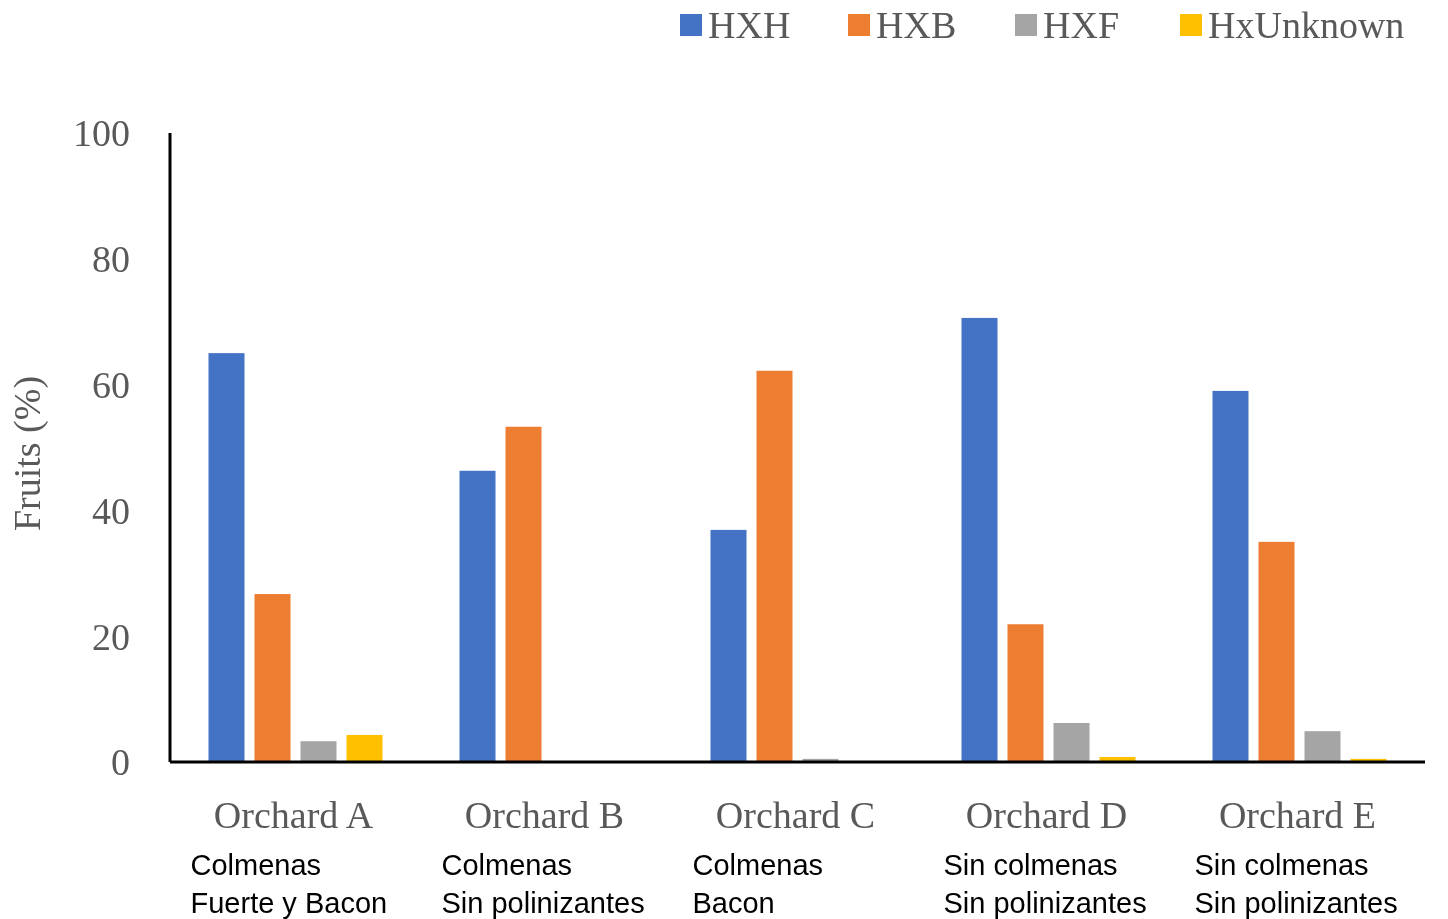  I want to click on y-tick-label: 0, so click(120, 762).